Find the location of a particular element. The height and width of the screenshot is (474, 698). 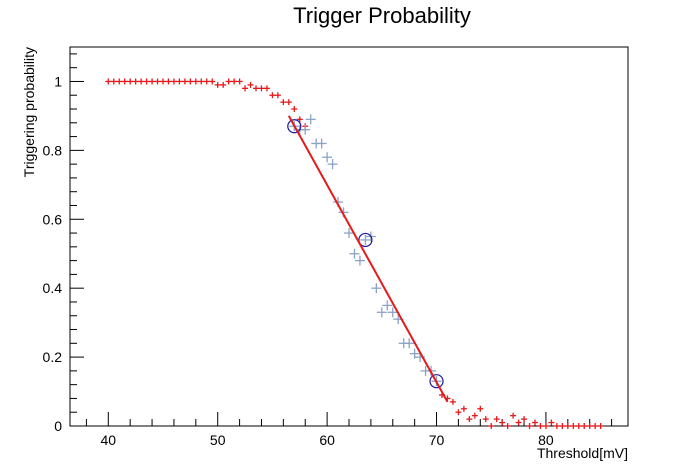

y-tick-label: 0.2 is located at coordinates (53, 357).